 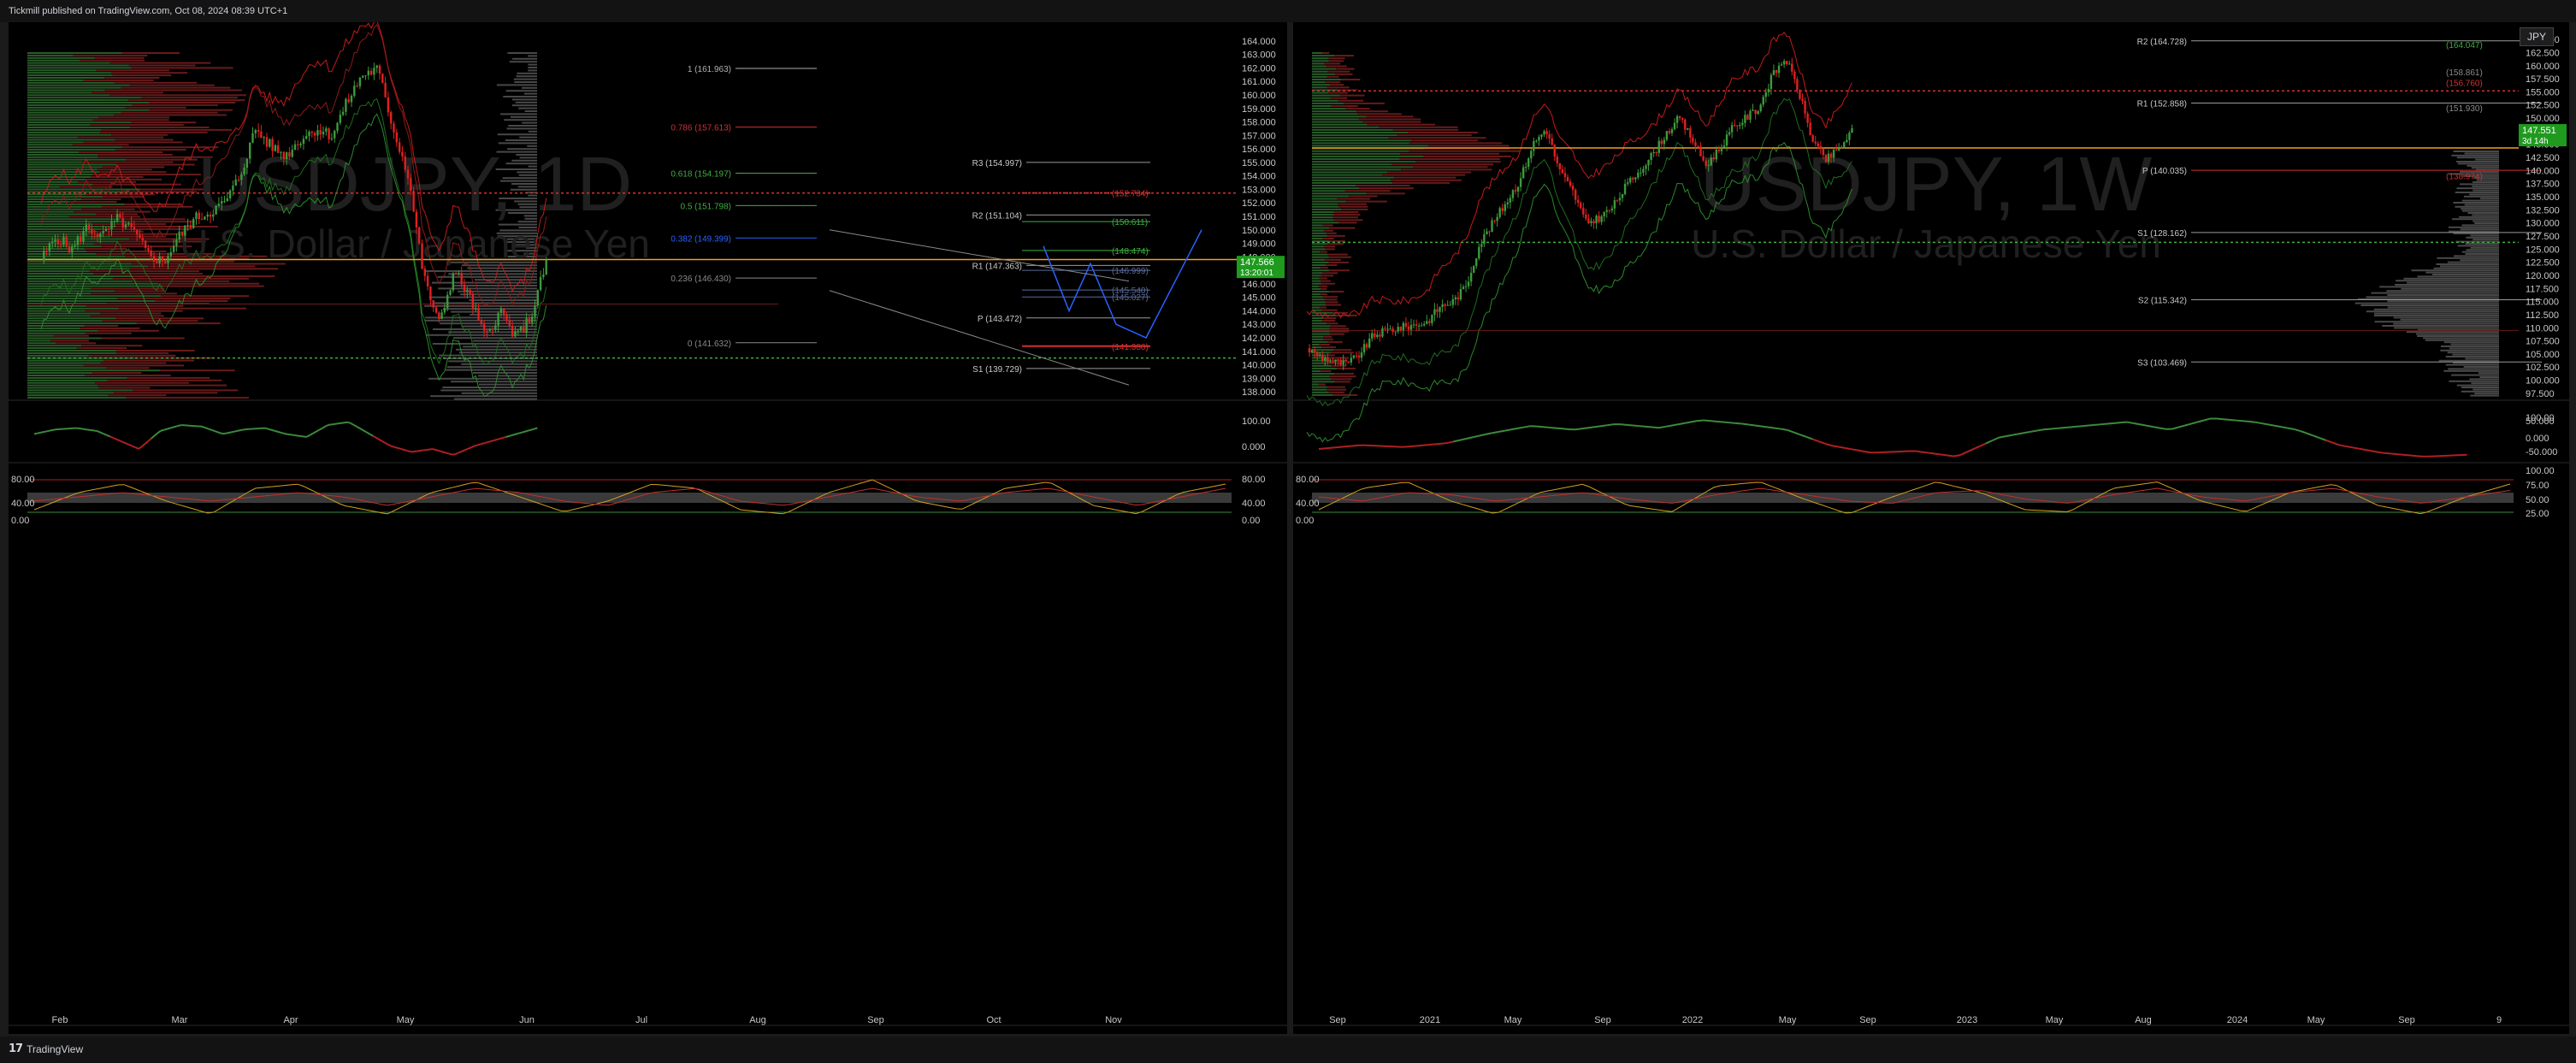 What do you see at coordinates (290, 1020) in the screenshot?
I see `time-axis-tick: Apr` at bounding box center [290, 1020].